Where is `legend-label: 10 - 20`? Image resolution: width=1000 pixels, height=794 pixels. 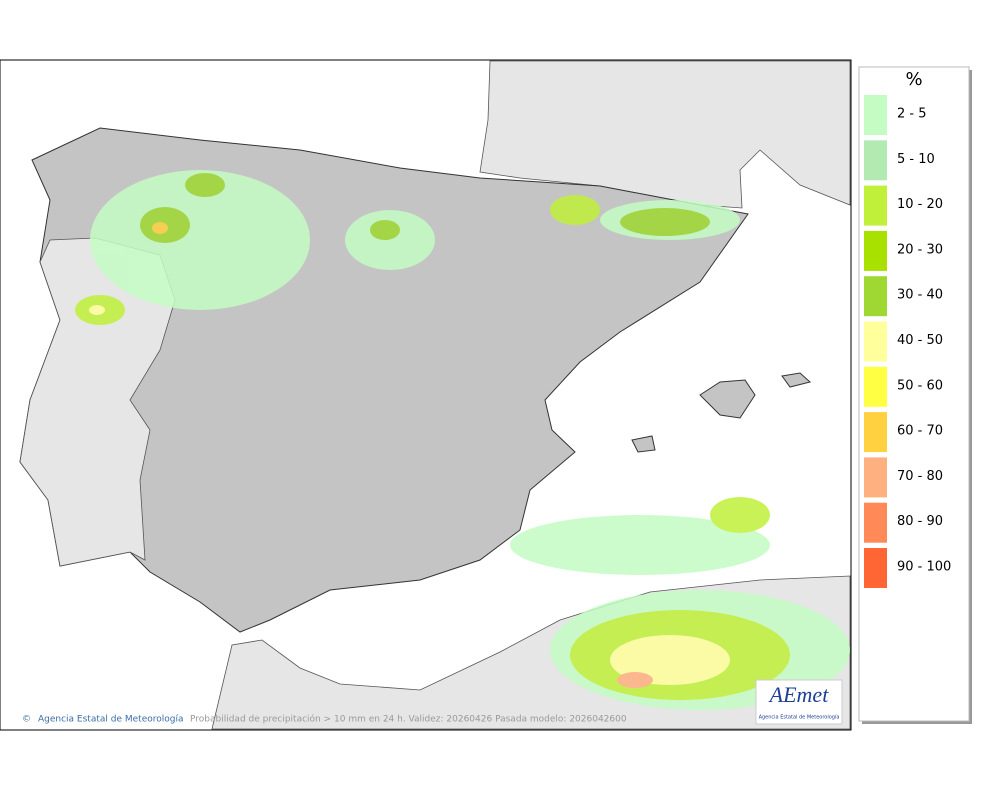
legend-label: 10 - 20 is located at coordinates (920, 204).